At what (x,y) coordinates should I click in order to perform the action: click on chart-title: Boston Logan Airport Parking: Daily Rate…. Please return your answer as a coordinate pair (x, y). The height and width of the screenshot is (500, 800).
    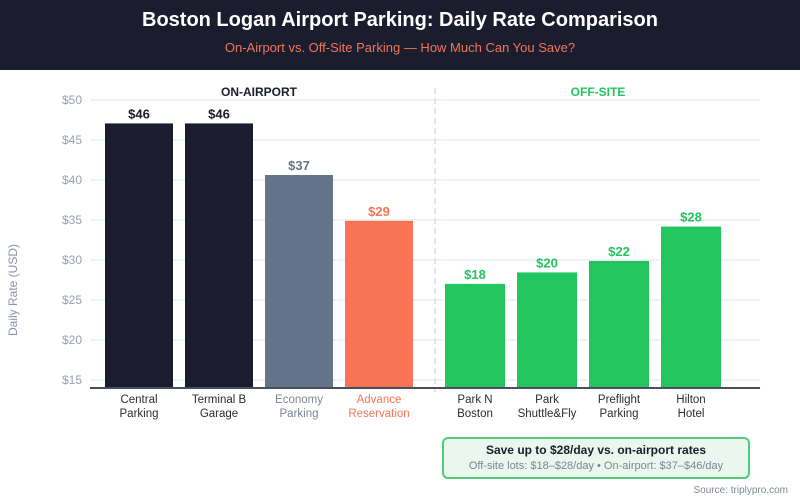
    Looking at the image, I should click on (400, 20).